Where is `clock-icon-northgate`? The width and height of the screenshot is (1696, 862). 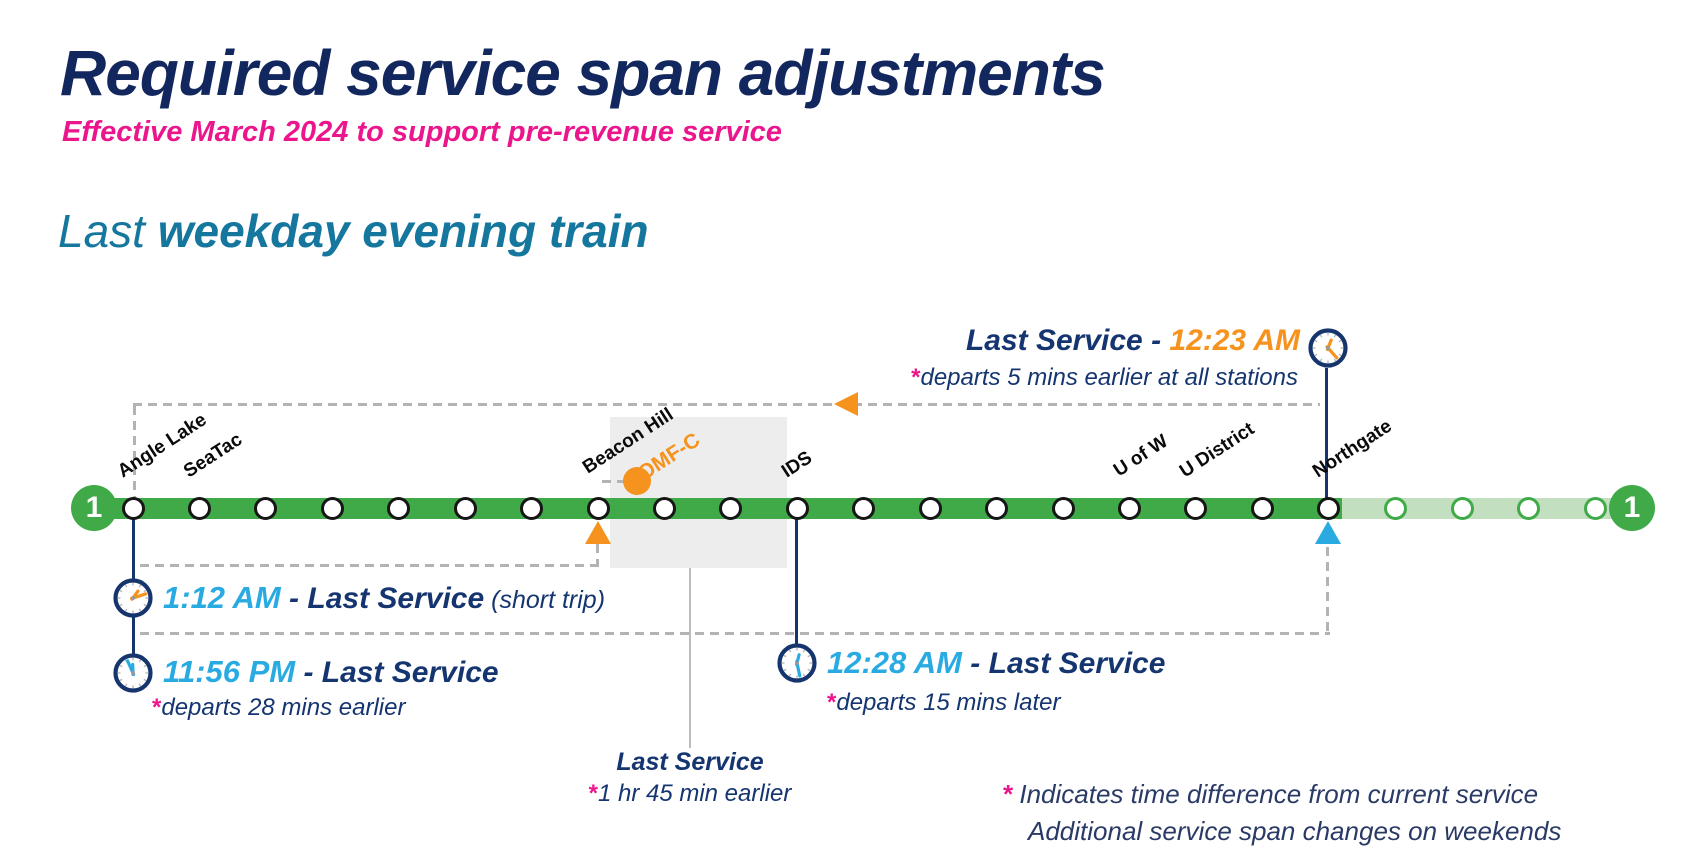
clock-icon-northgate is located at coordinates (1328, 348).